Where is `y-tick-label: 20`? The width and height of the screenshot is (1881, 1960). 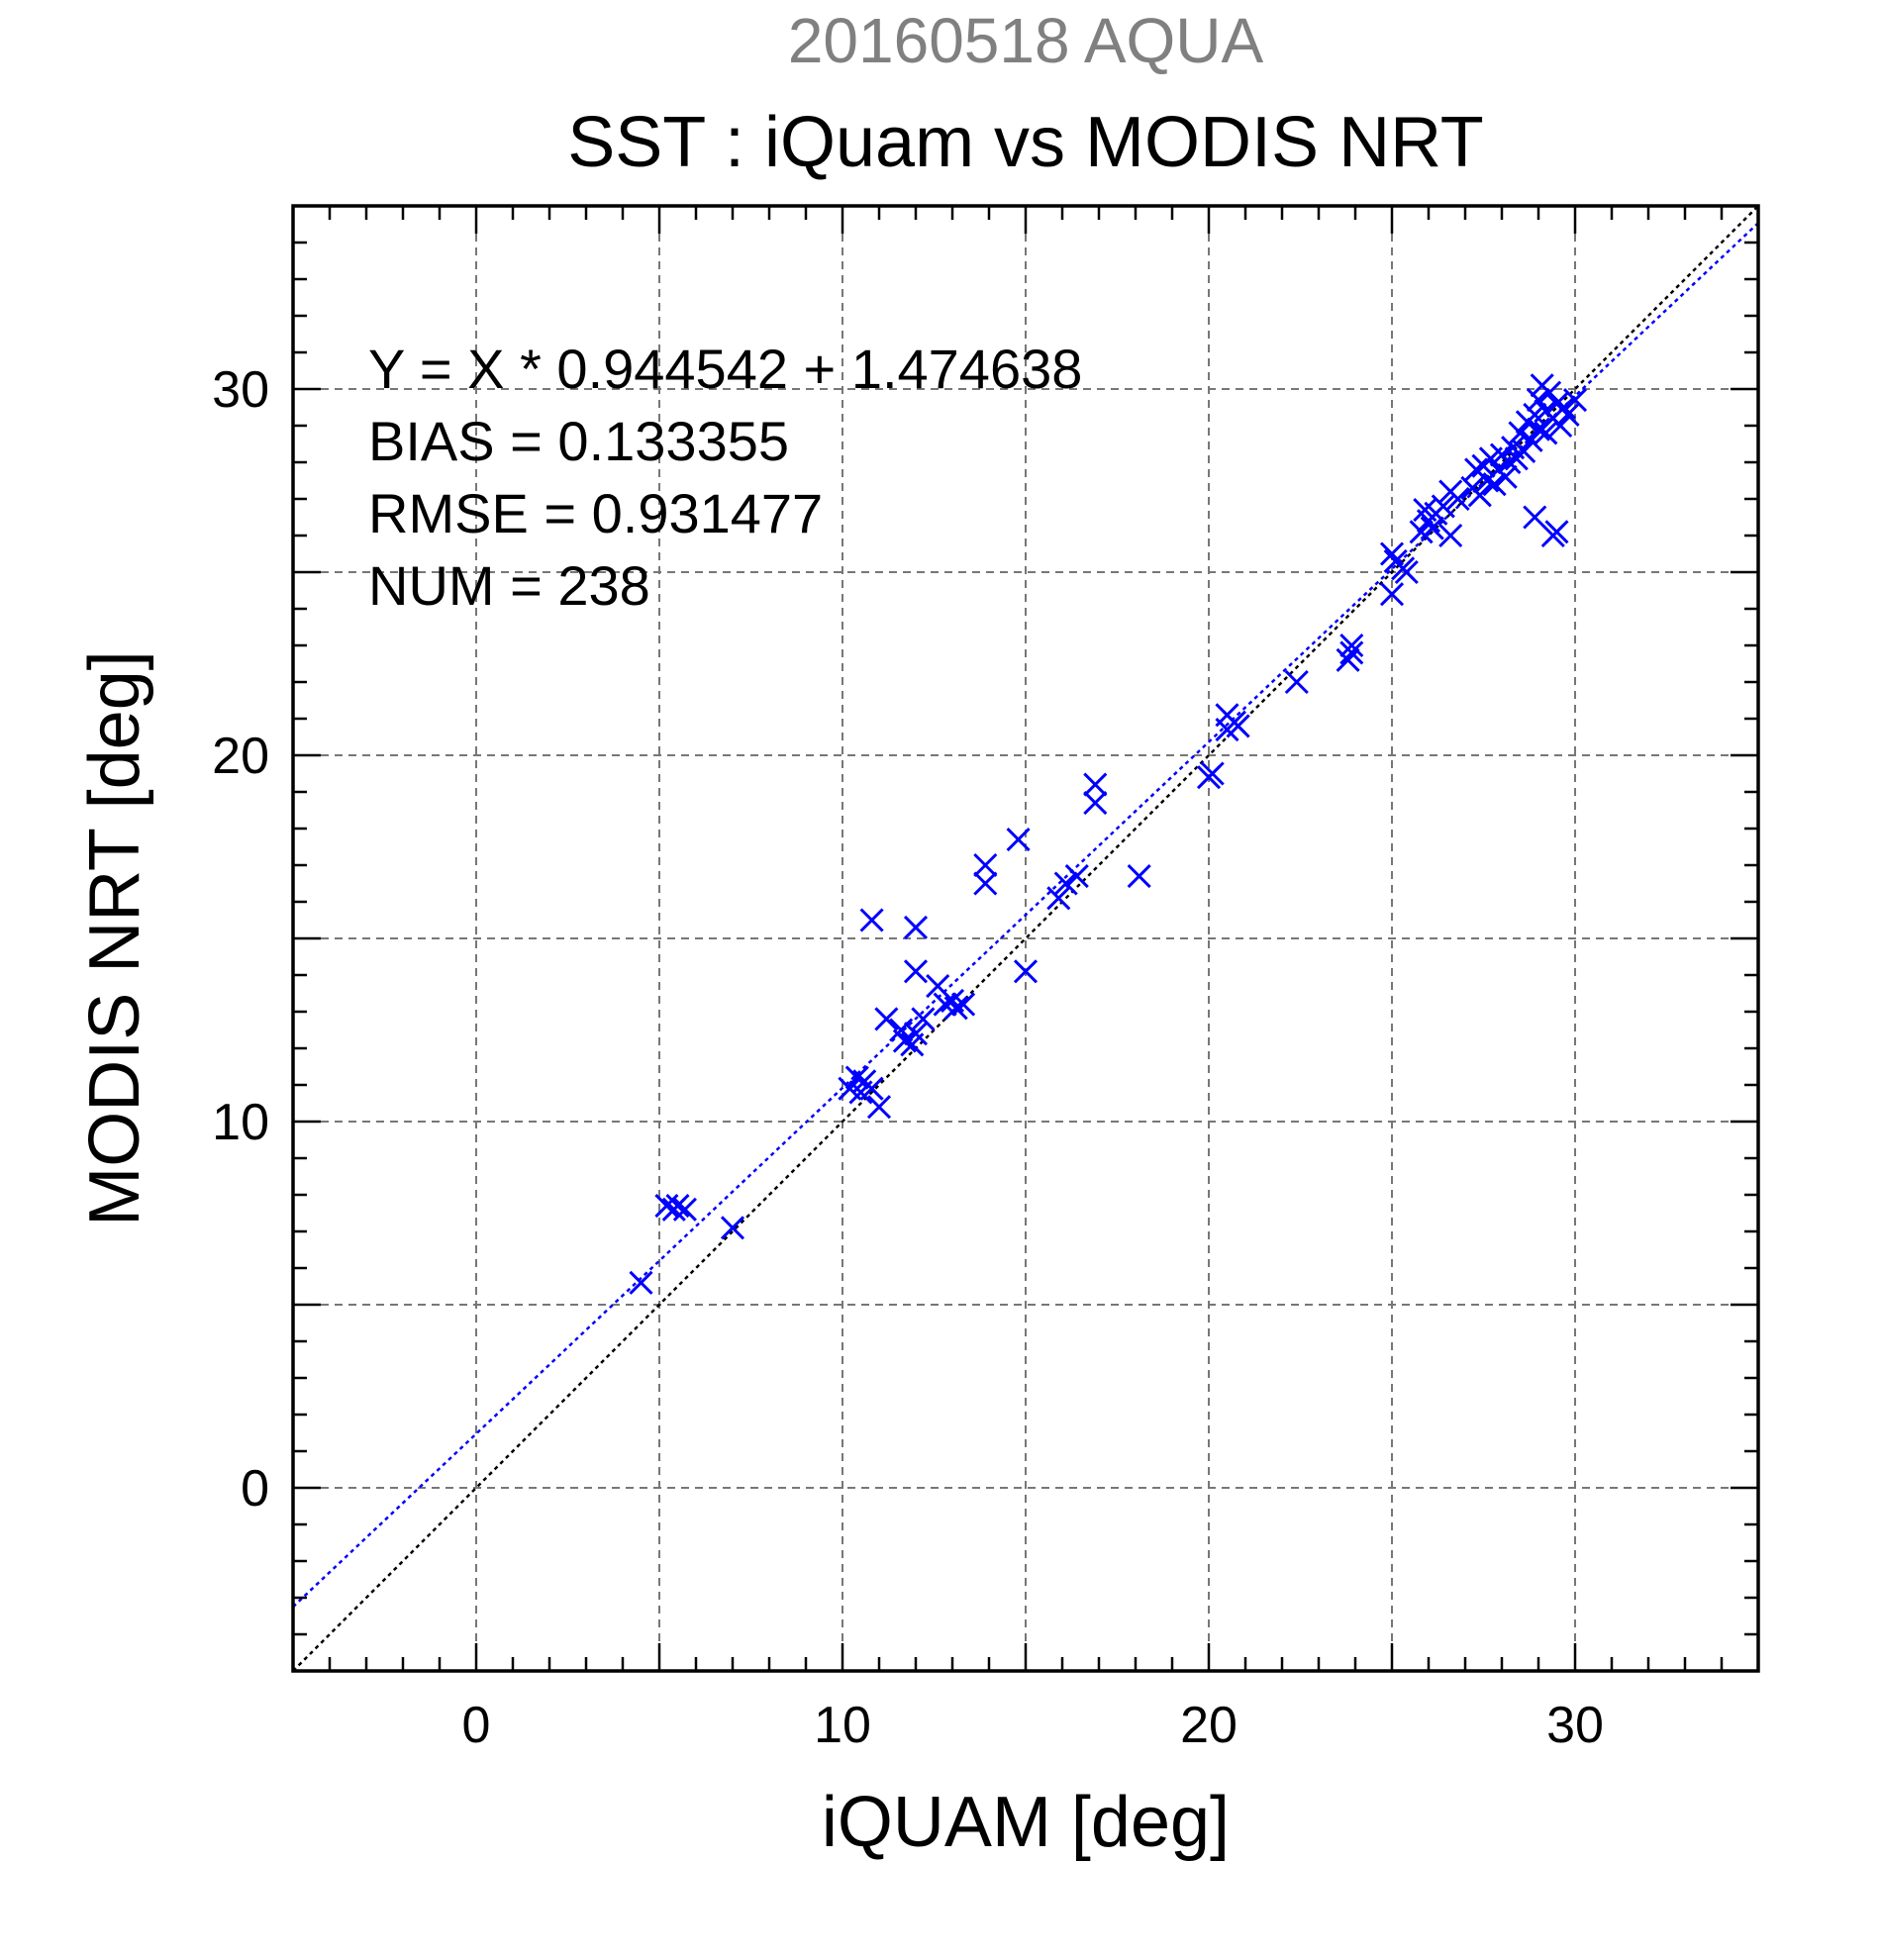 y-tick-label: 20 is located at coordinates (241, 756).